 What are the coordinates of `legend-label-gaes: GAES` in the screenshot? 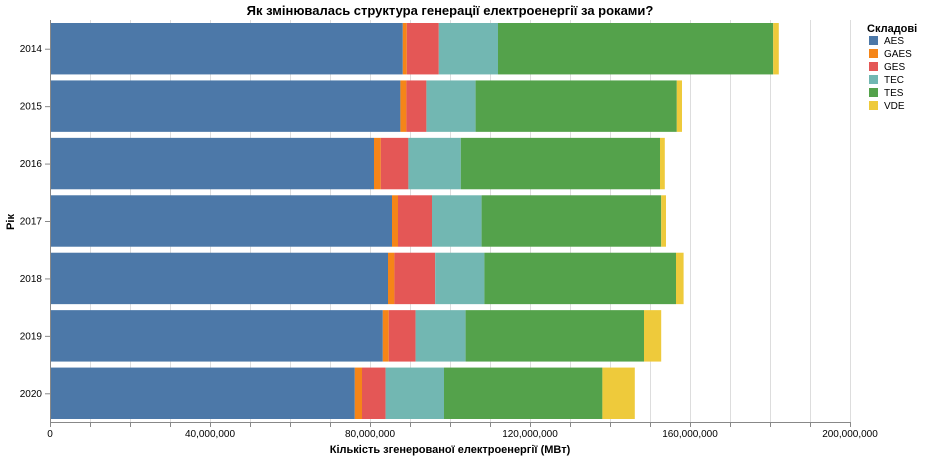 It's located at (898, 54).